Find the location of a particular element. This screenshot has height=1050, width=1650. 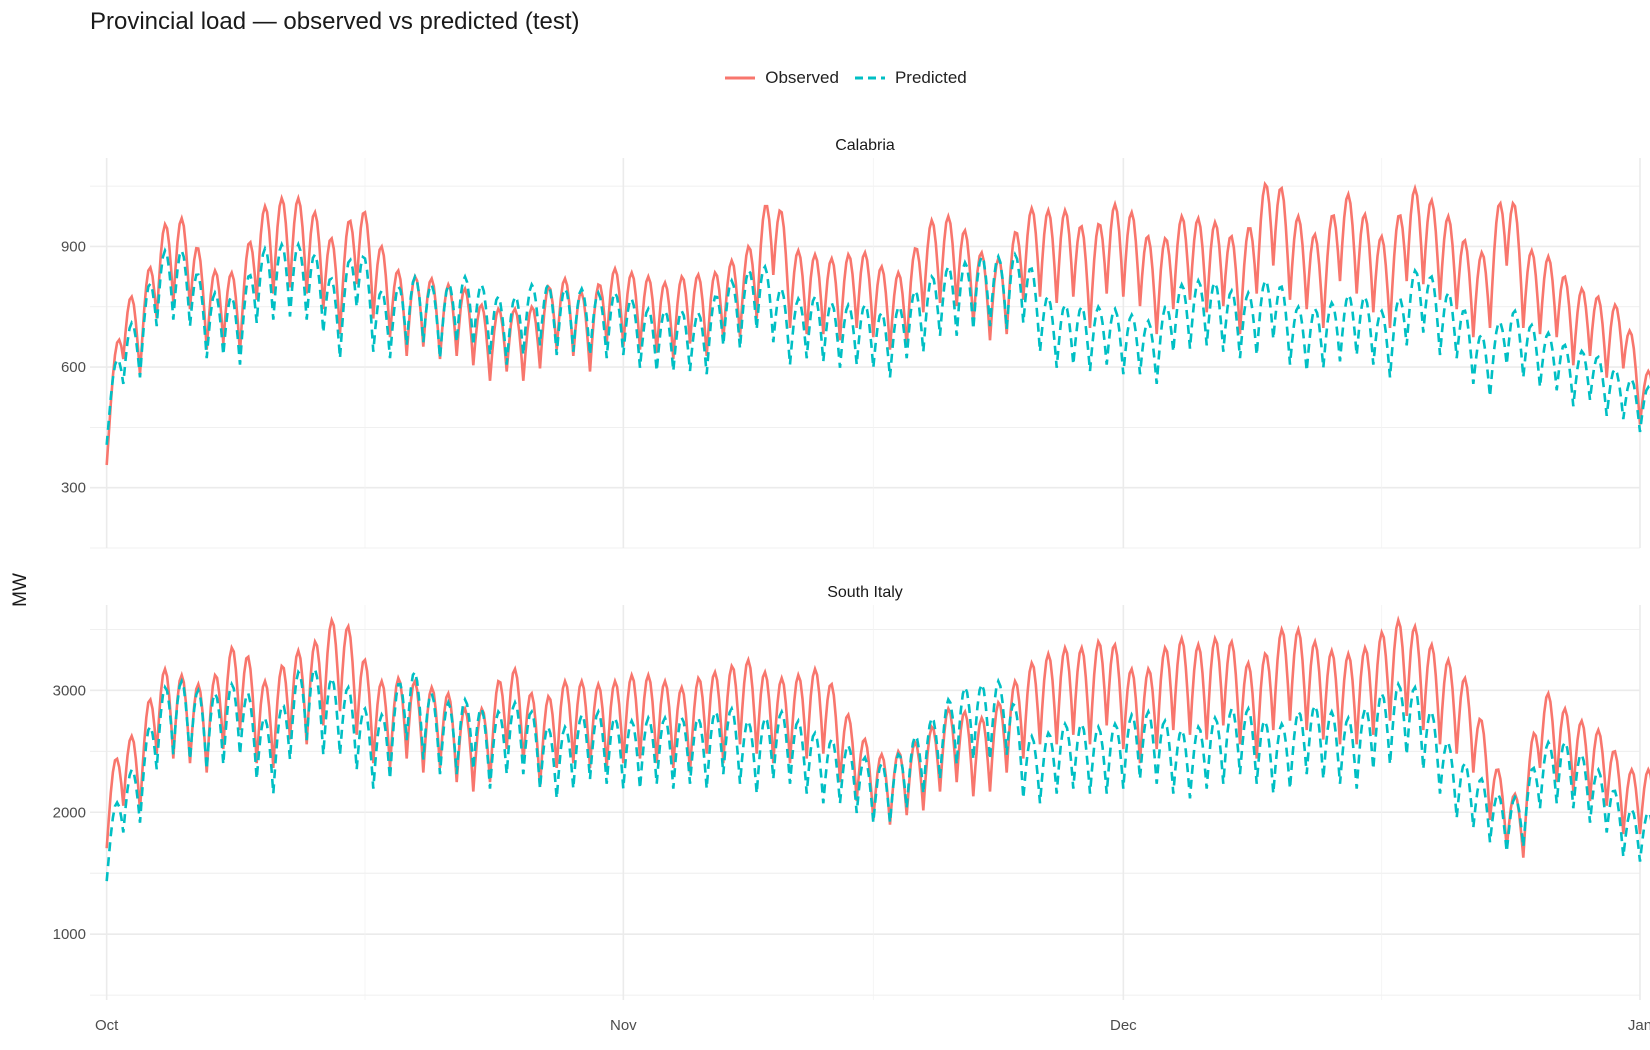

legend-label-observed: Observed is located at coordinates (802, 77).